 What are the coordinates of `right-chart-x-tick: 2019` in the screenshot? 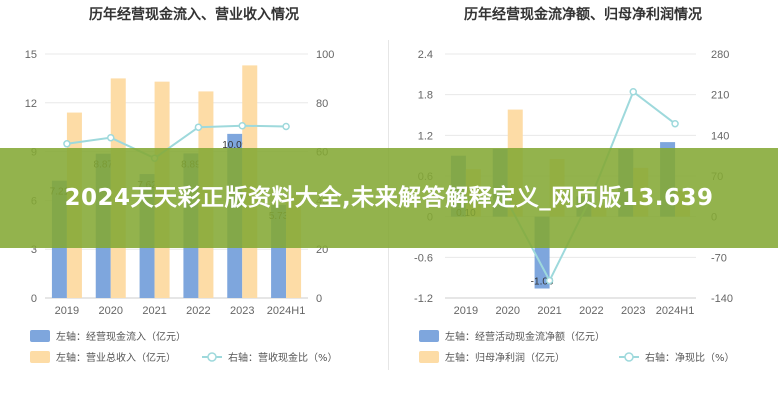 It's located at (466, 311).